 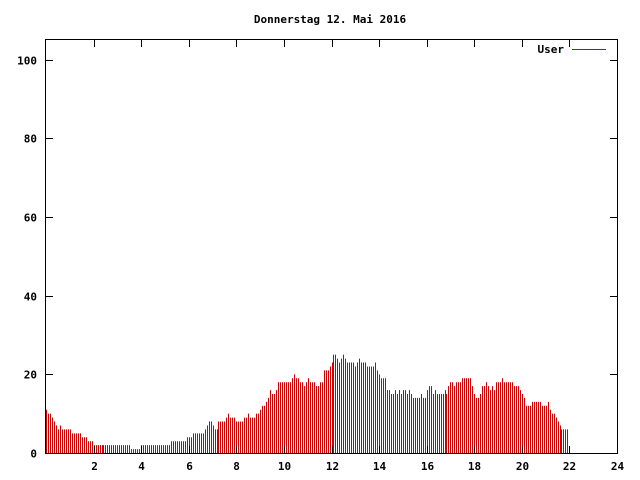 I want to click on legend: User, so click(x=572, y=49).